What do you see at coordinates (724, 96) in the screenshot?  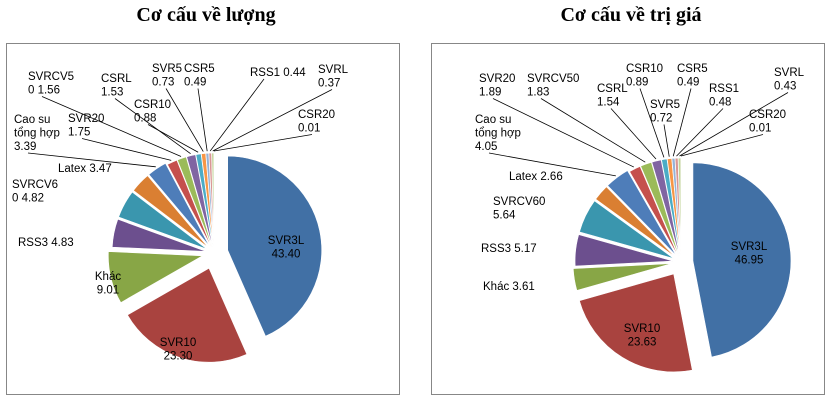 I see `data-label-rss1: RSS1 0.48` at bounding box center [724, 96].